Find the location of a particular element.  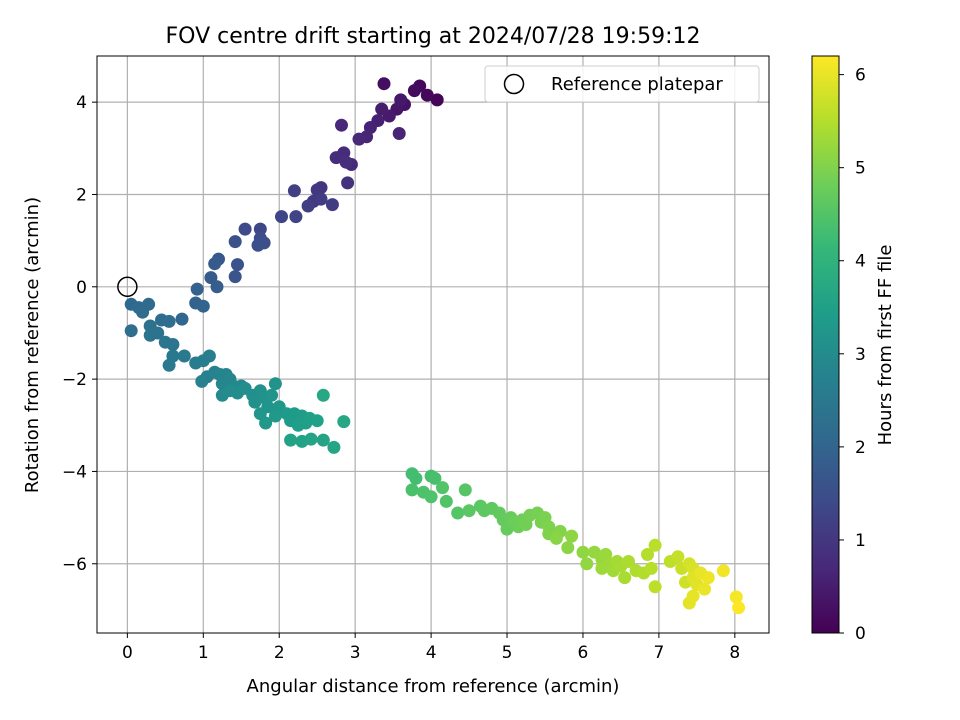

colorbar-gradient is located at coordinates (825, 344).